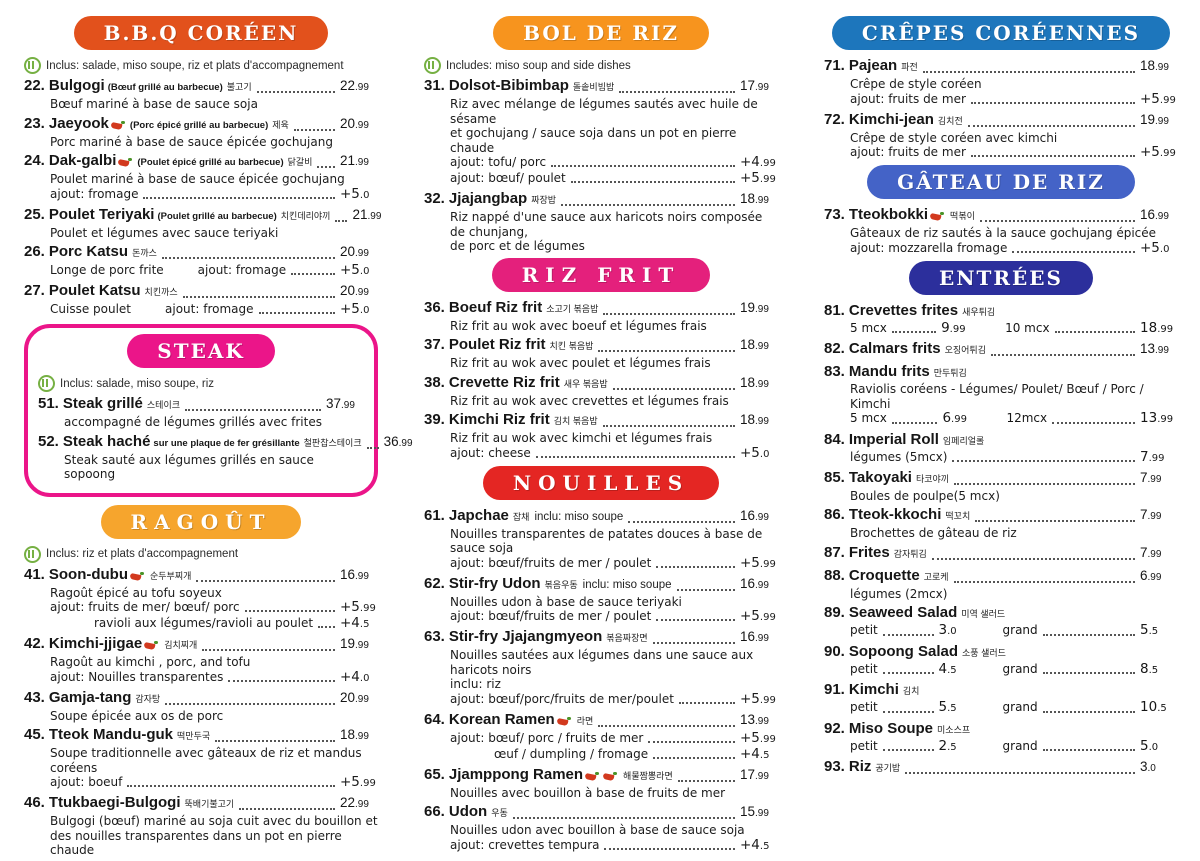  I want to click on item-korean: 김치전, so click(950, 120).